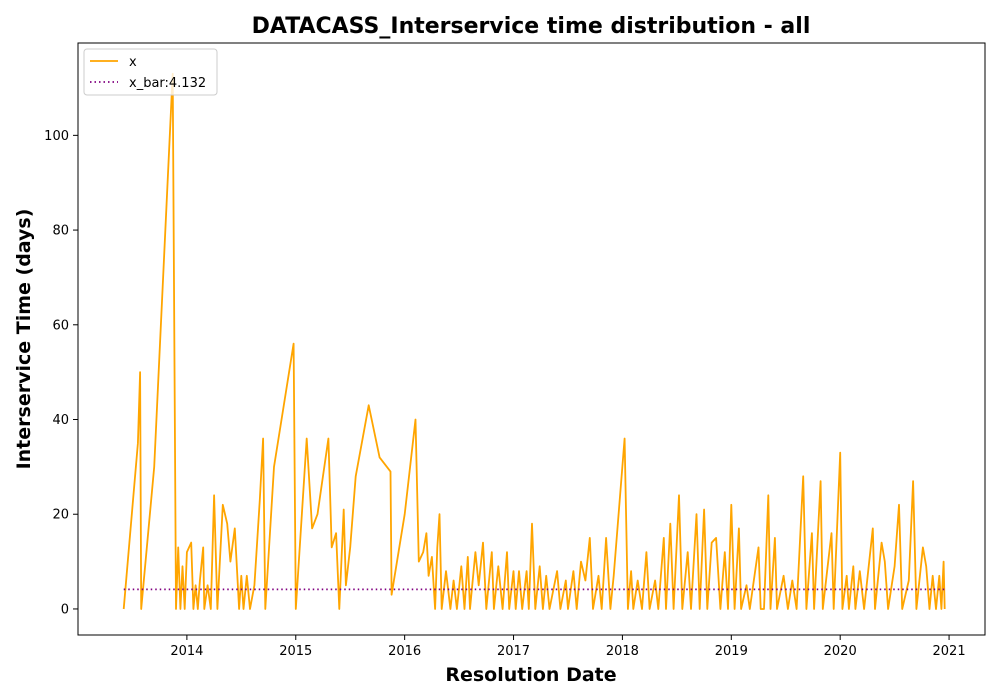 The width and height of the screenshot is (1000, 700). Describe the element at coordinates (150, 72) in the screenshot. I see `legend: x x_bar:4.132` at that location.